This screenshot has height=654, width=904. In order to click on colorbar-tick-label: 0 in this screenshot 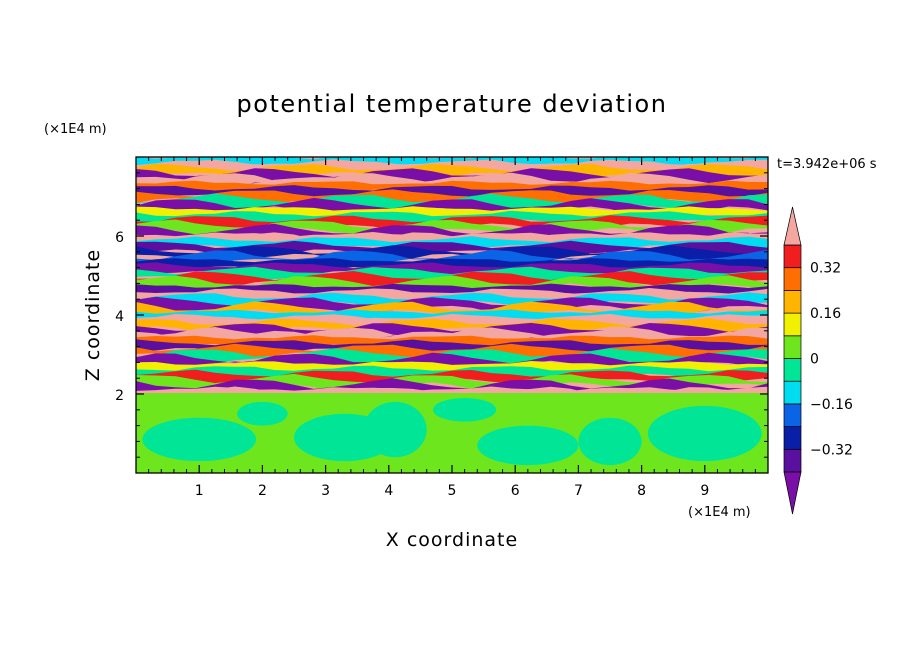, I will do `click(814, 360)`.